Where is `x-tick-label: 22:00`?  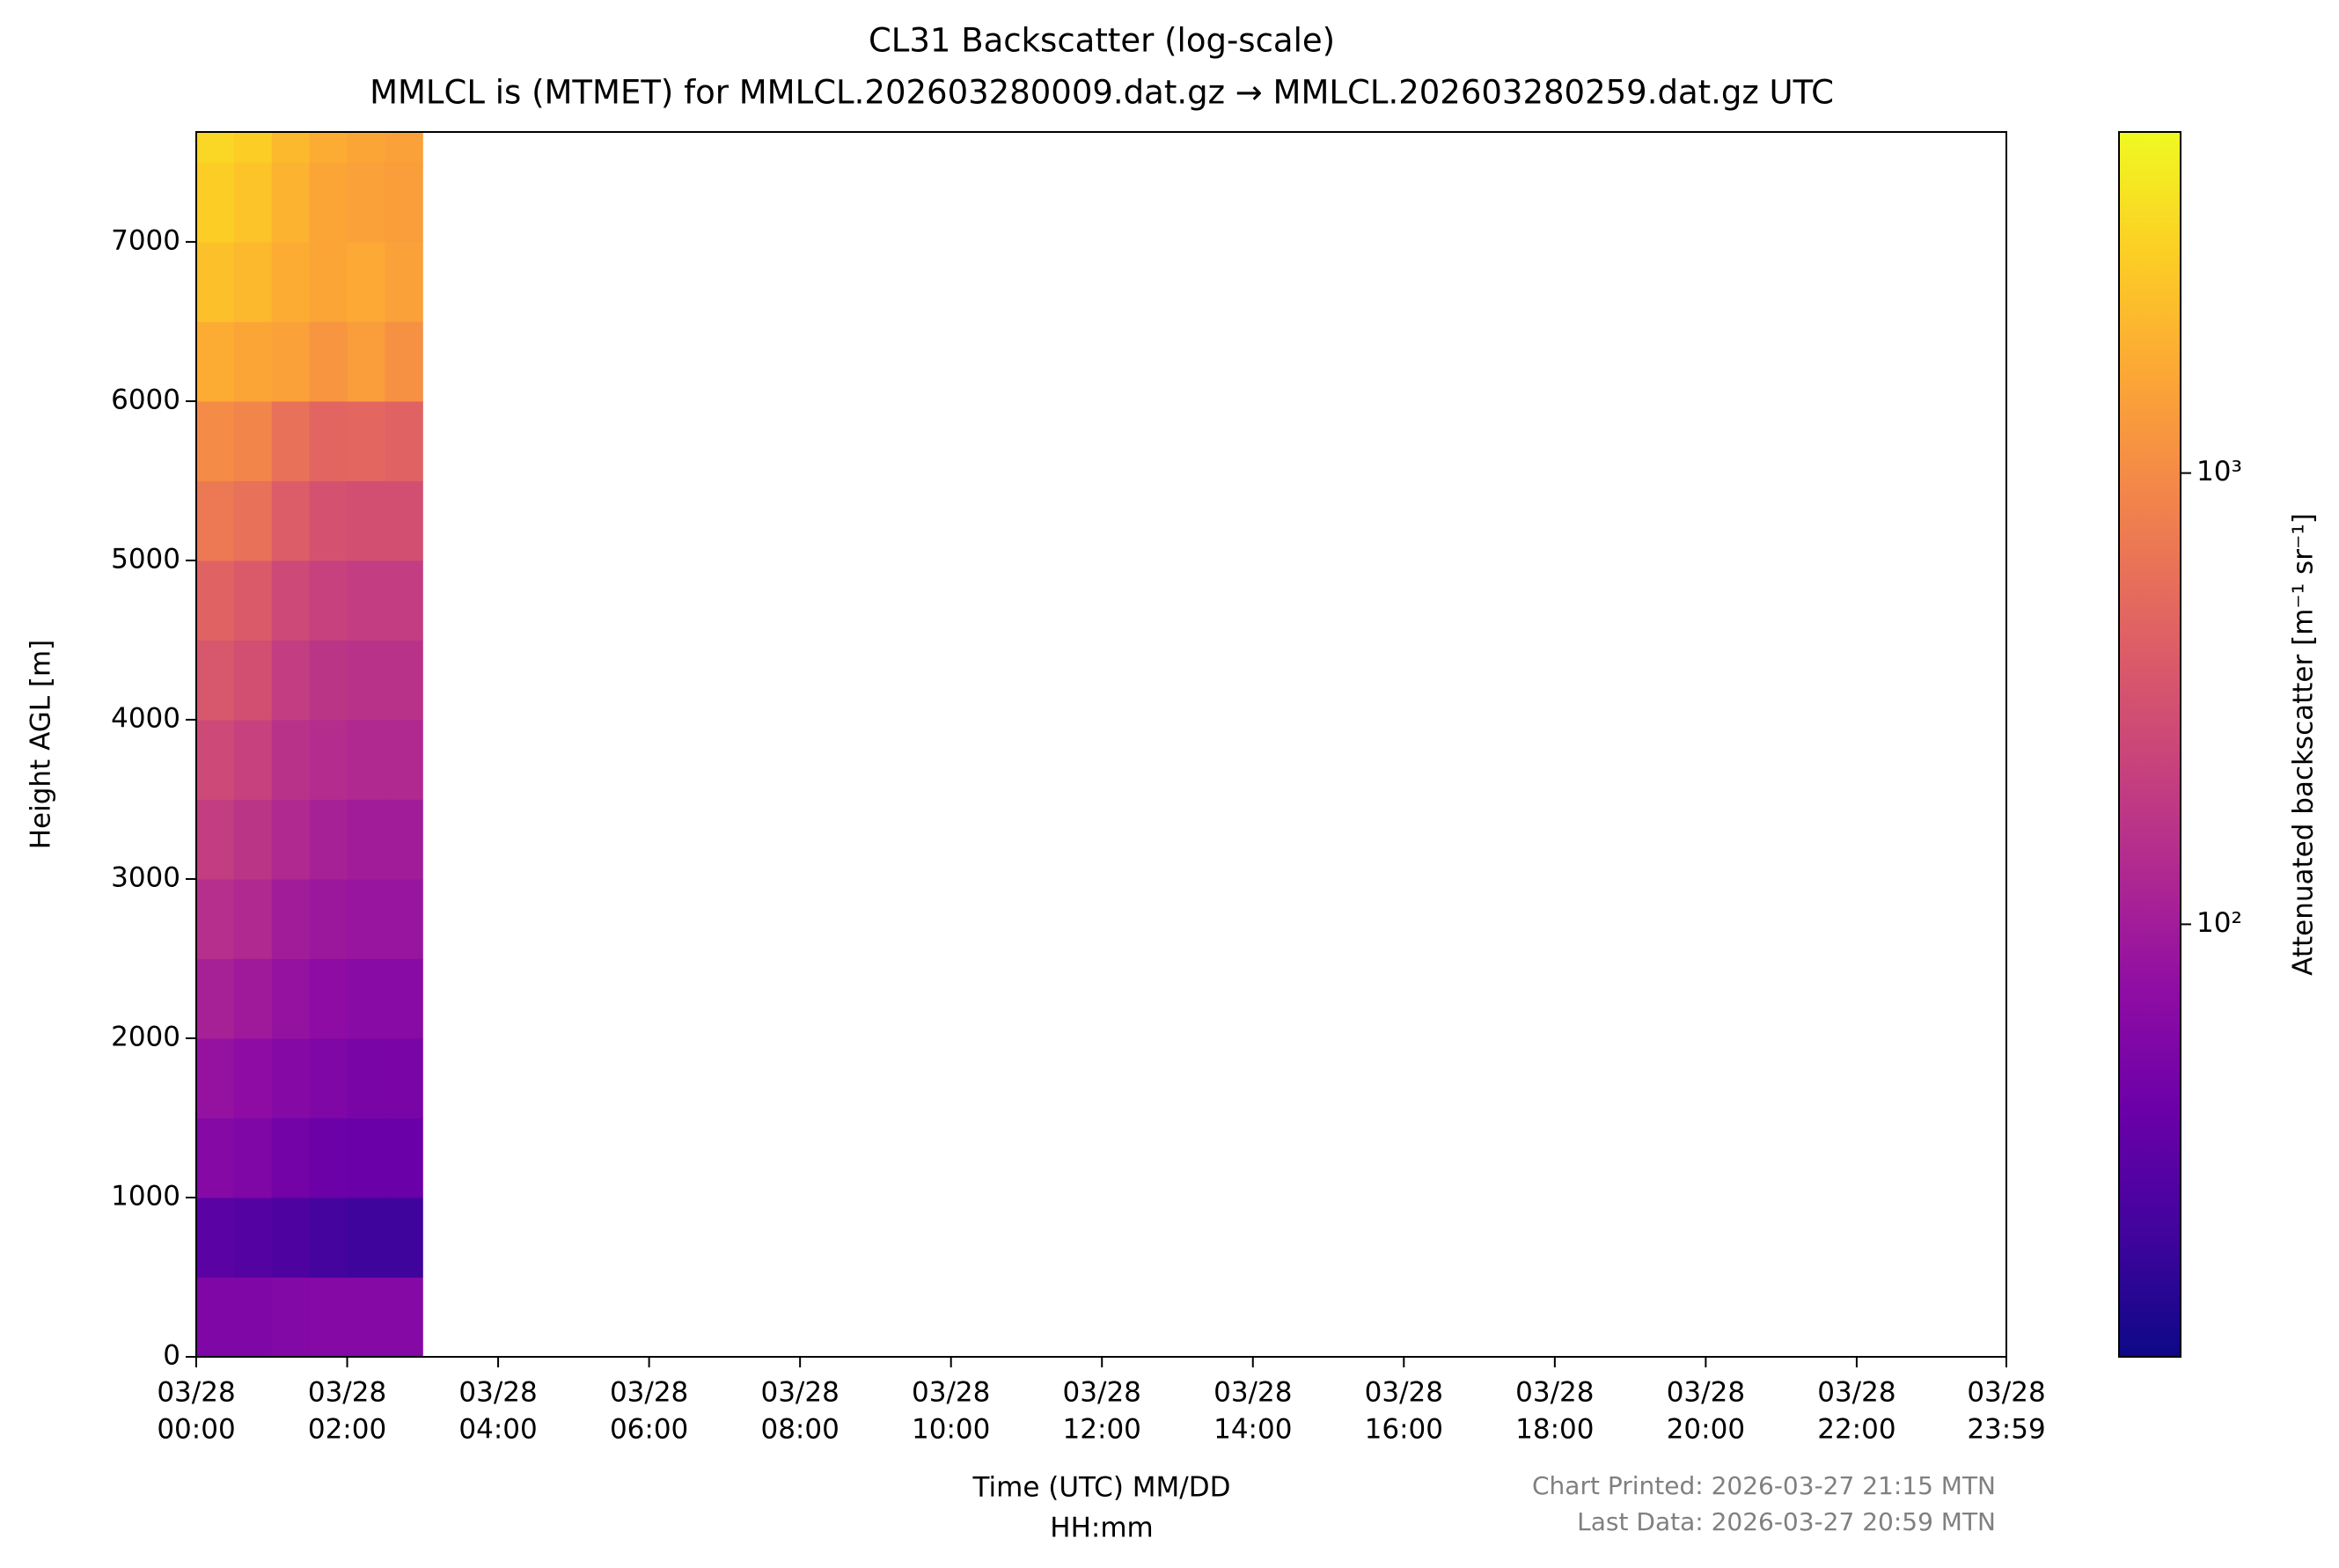 x-tick-label: 22:00 is located at coordinates (1856, 1430).